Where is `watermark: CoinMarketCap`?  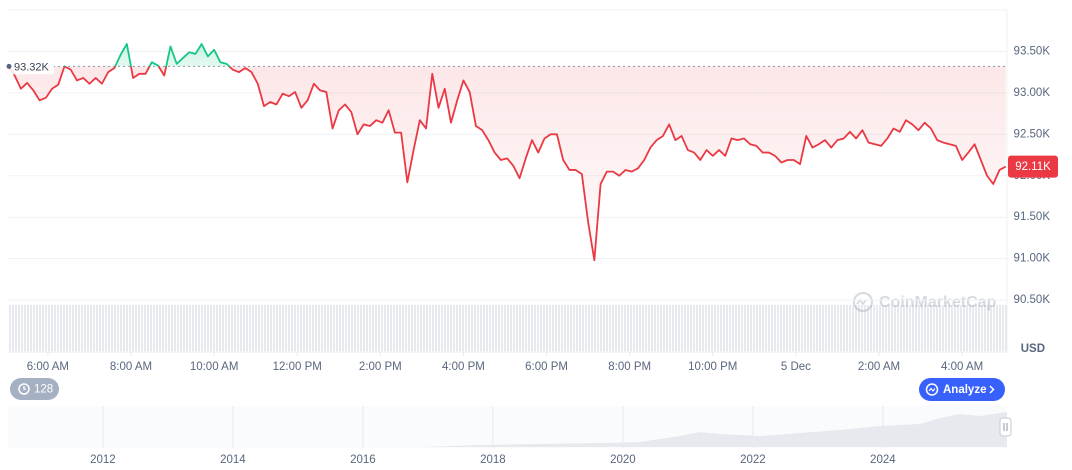
watermark: CoinMarketCap is located at coordinates (925, 302).